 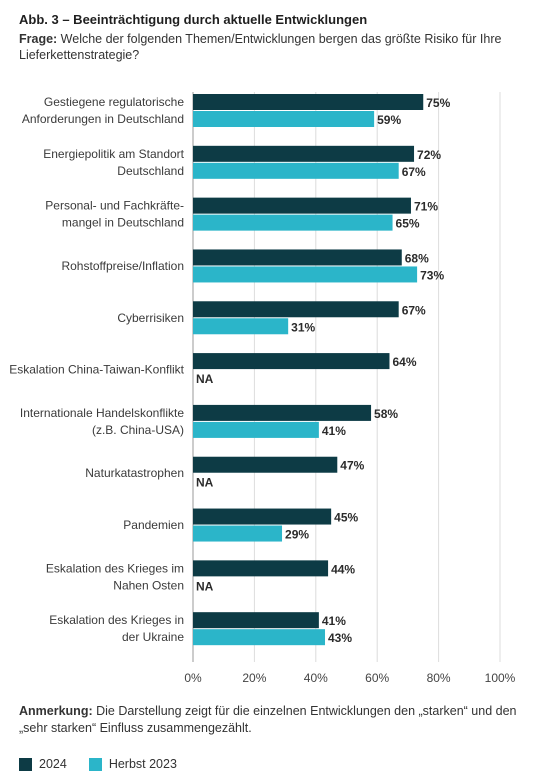 I want to click on data-label: 71%, so click(x=426, y=207).